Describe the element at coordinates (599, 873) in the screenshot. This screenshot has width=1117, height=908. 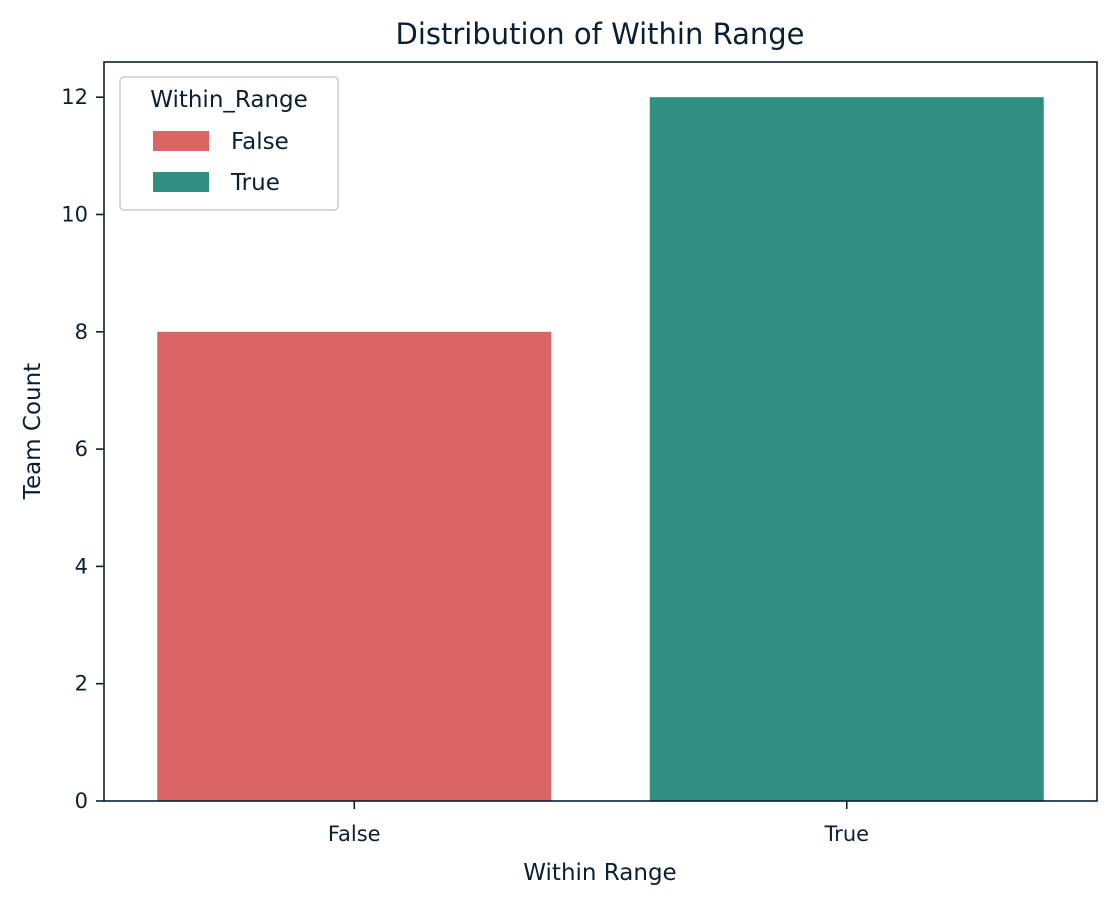
I see `x-axis-label: Within Range` at that location.